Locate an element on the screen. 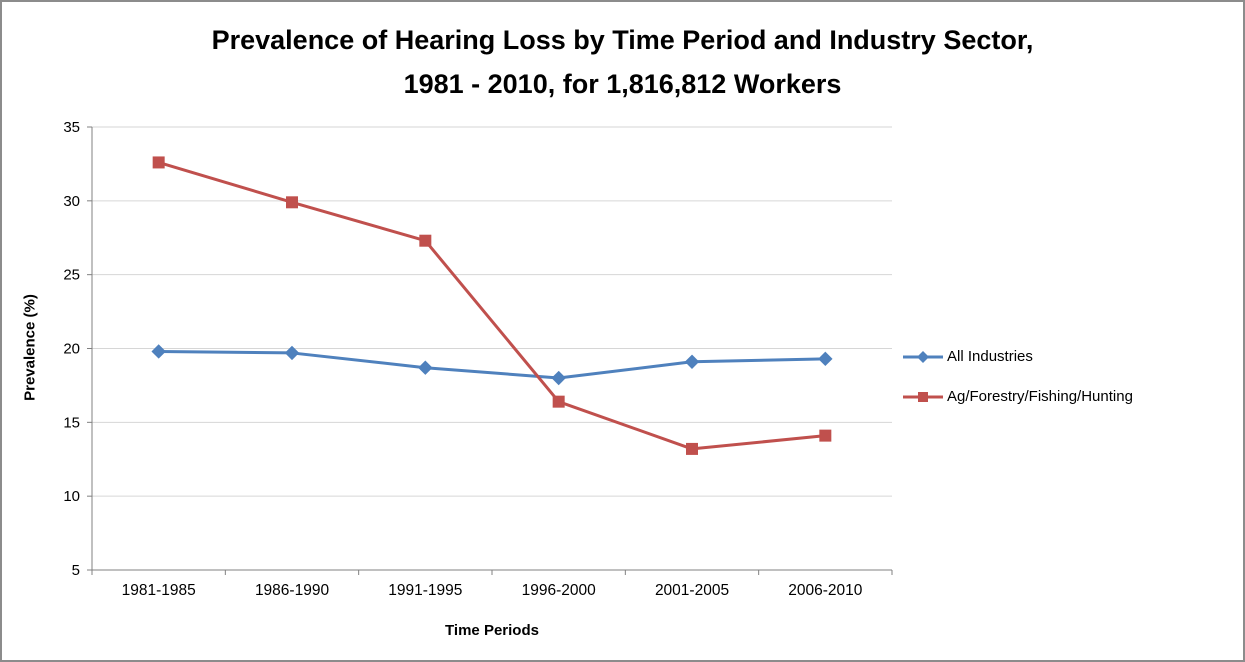  y-tick-label: 30 is located at coordinates (71, 201).